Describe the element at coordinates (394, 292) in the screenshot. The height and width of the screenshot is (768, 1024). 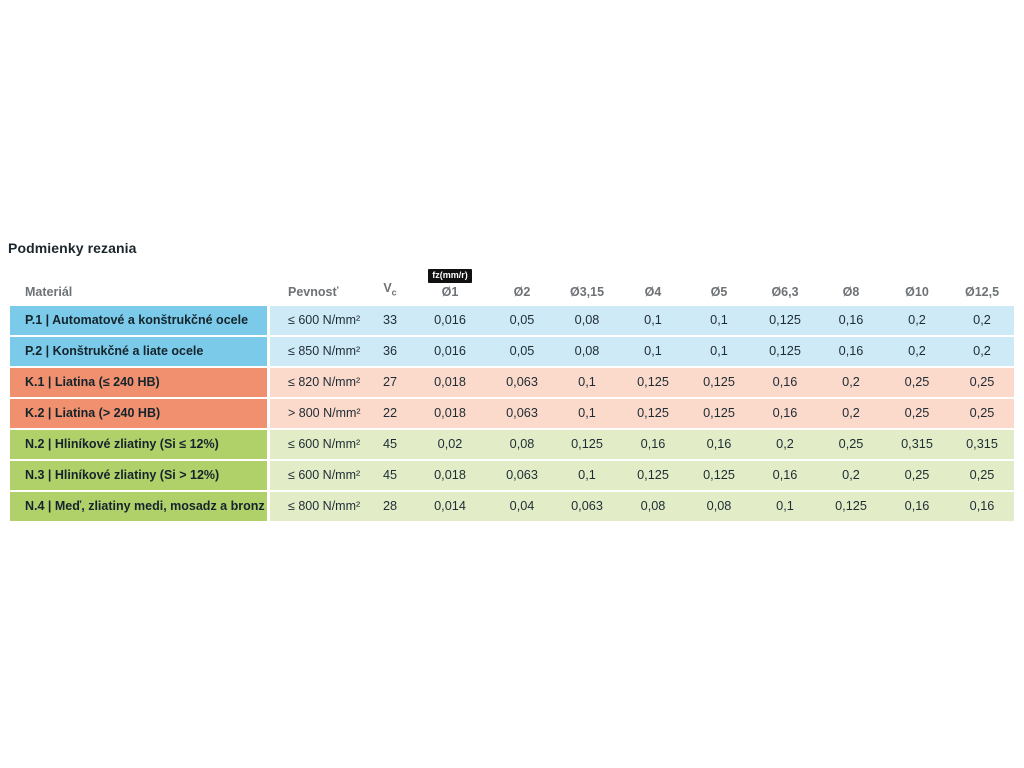
I see `vc-subscript: c` at that location.